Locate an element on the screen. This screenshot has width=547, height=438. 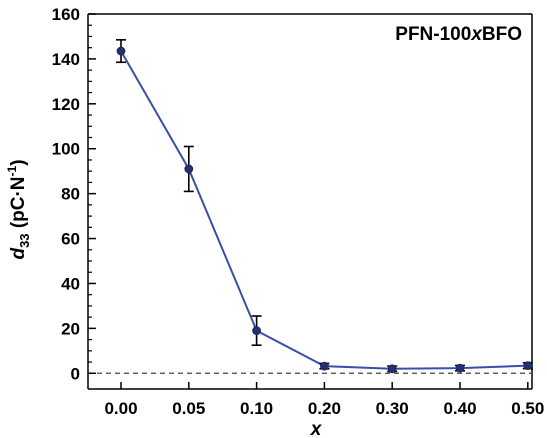
chart-title-part-3: BFO is located at coordinates (502, 34).